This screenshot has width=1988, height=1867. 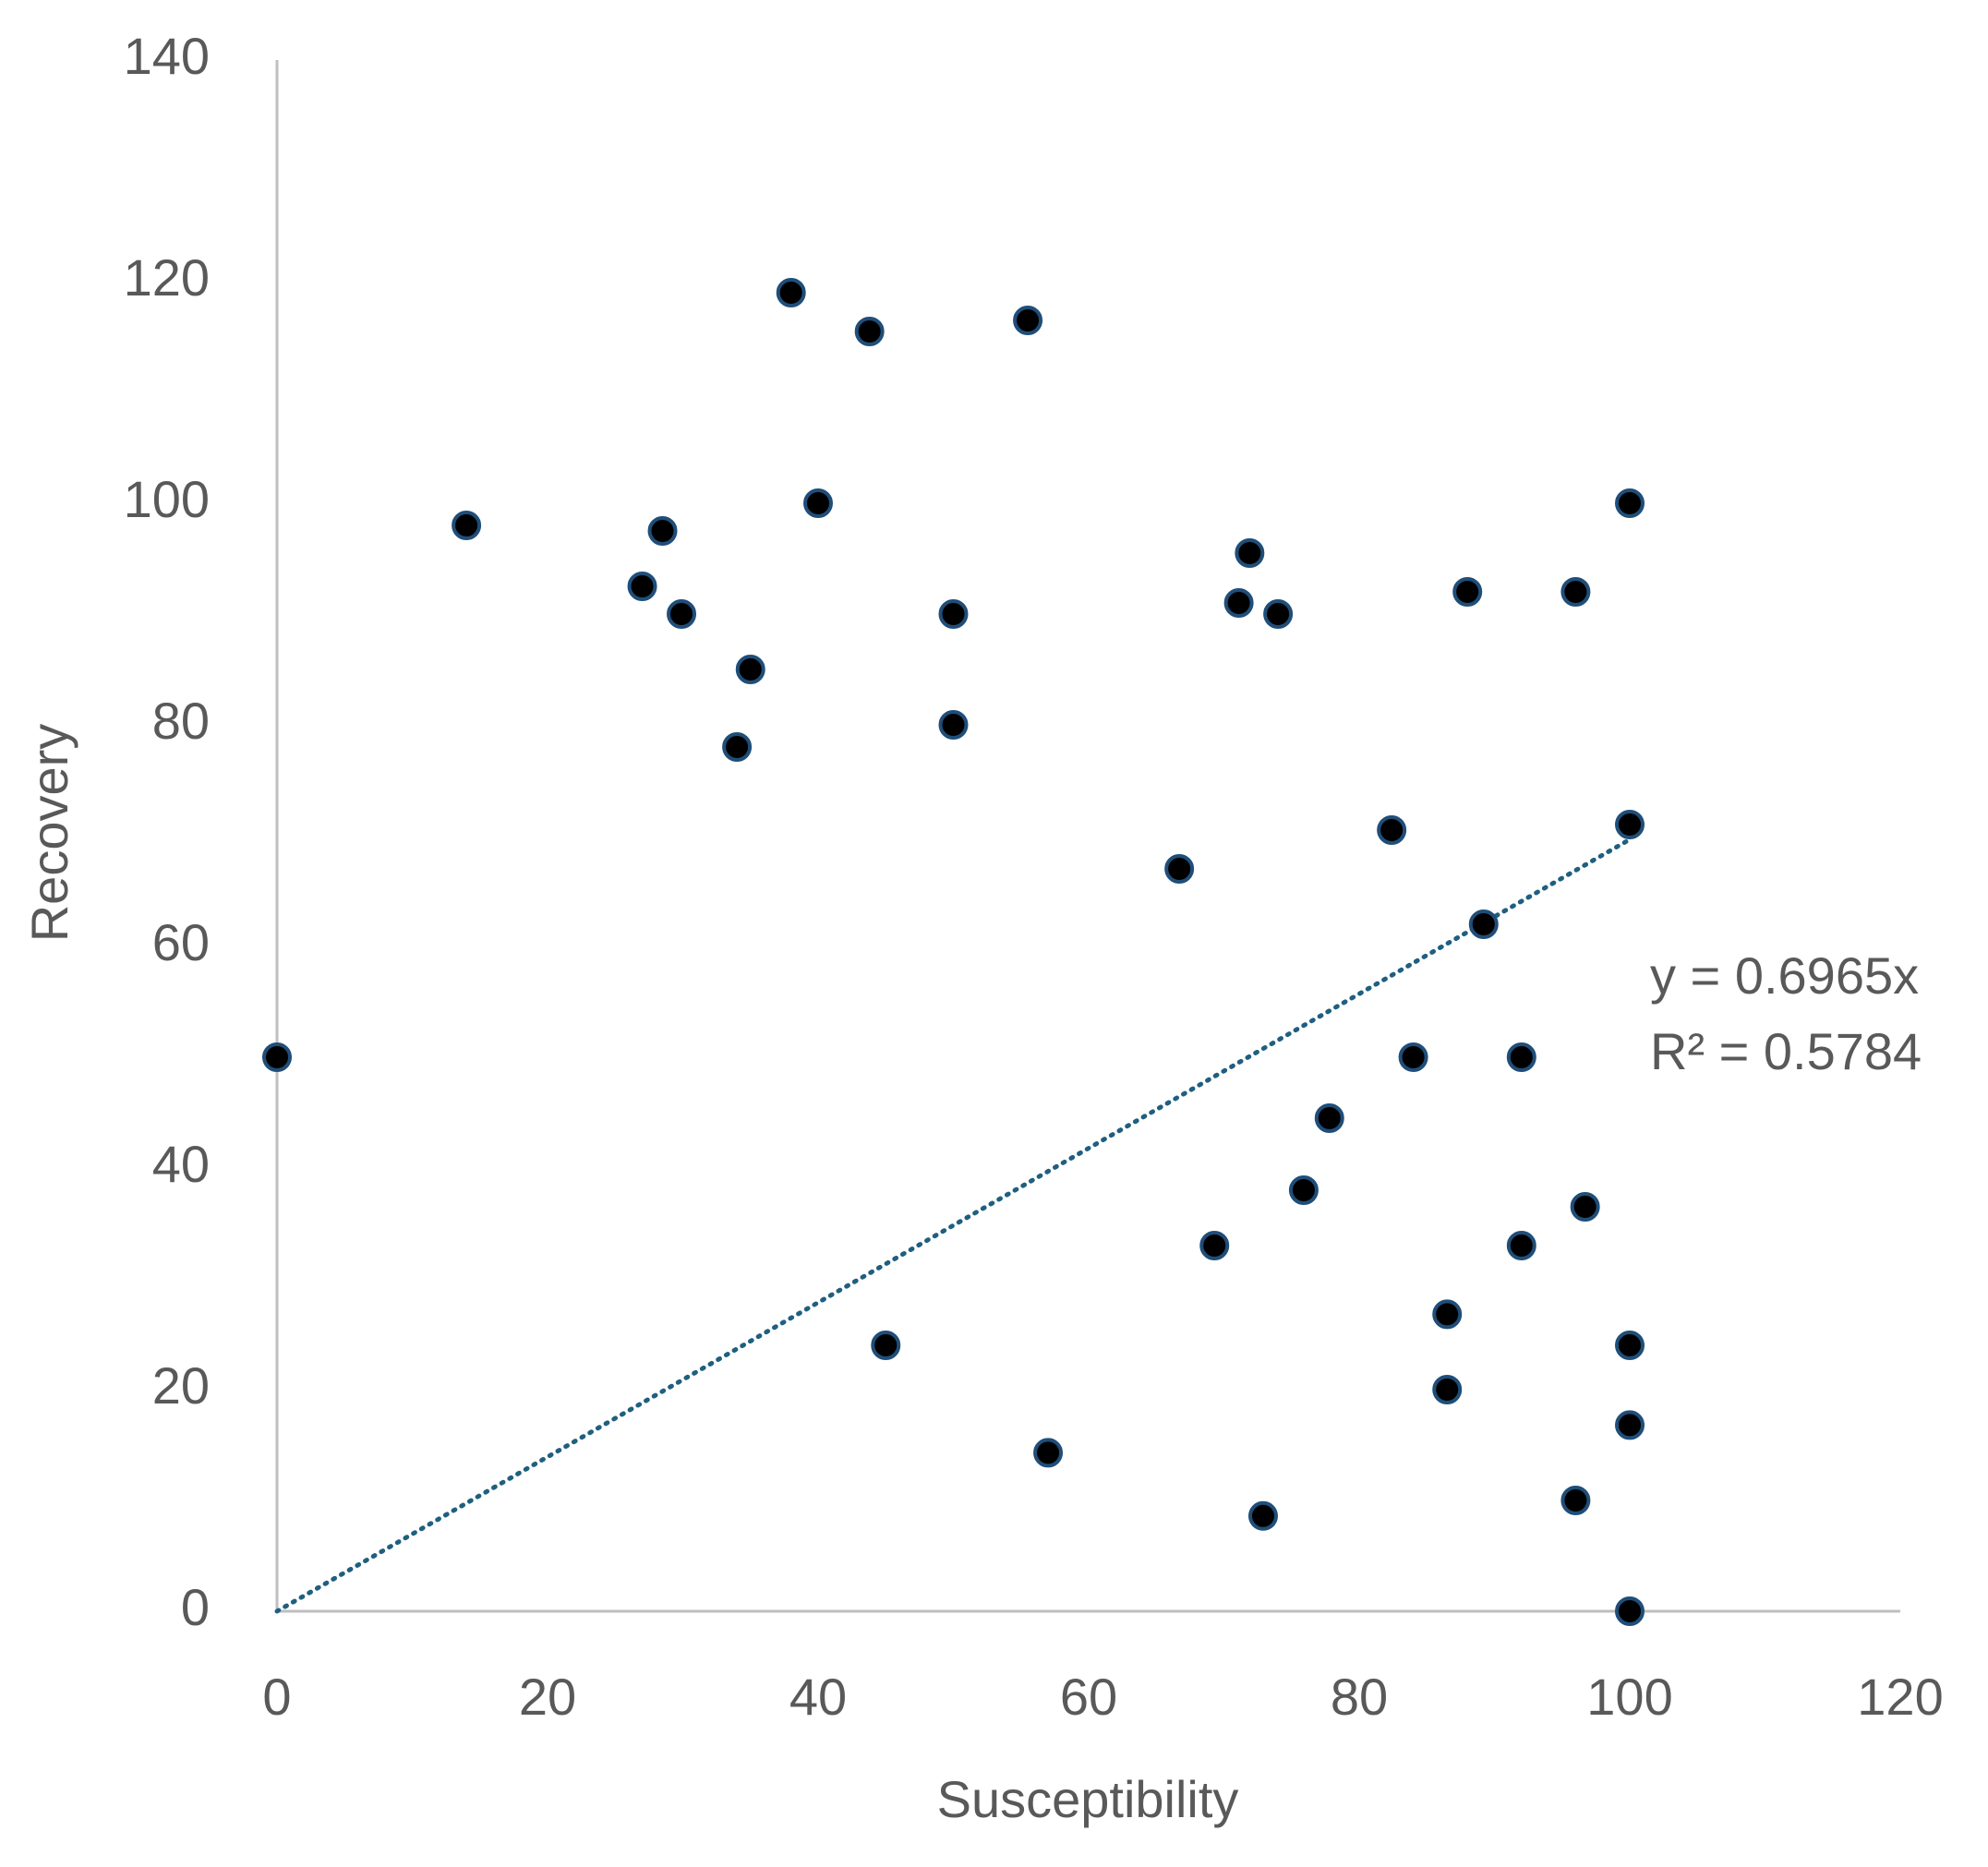 What do you see at coordinates (1786, 1051) in the screenshot?
I see `trendline-r-squared: R² = 0.5784` at bounding box center [1786, 1051].